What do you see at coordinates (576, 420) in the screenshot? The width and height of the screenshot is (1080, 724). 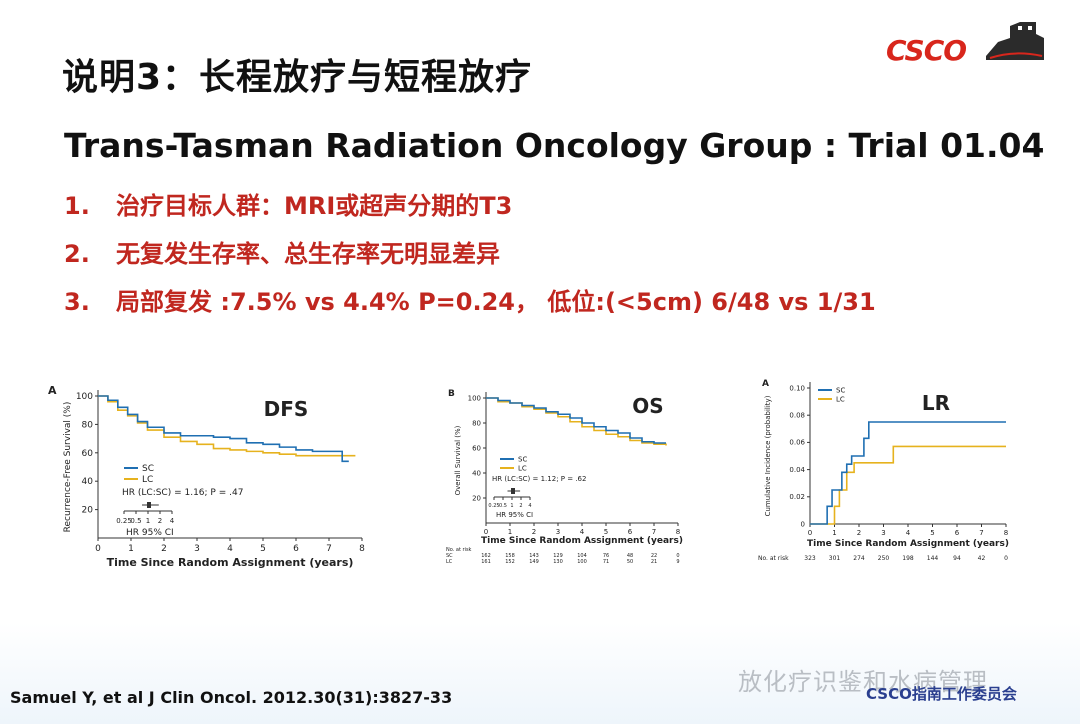 I see `series-line-sc` at bounding box center [576, 420].